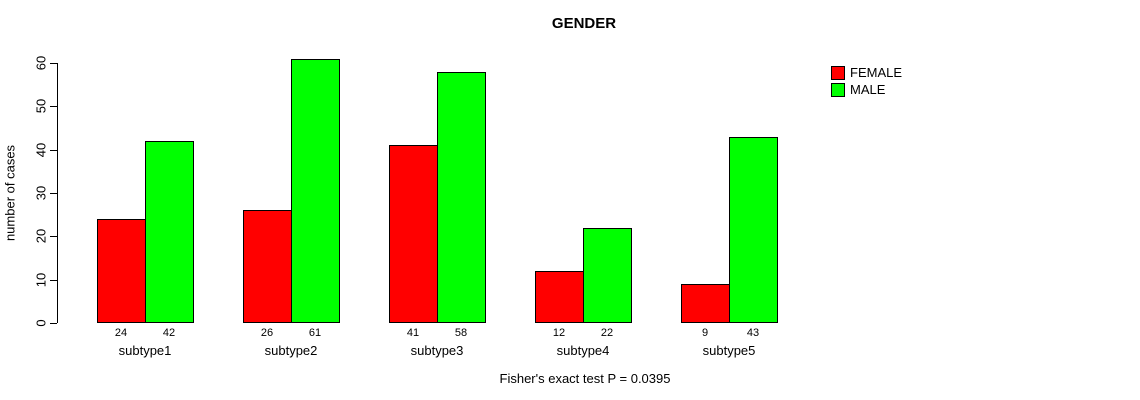 This screenshot has height=400, width=1140. Describe the element at coordinates (41, 193) in the screenshot. I see `y-axis-tick-label: 30` at that location.